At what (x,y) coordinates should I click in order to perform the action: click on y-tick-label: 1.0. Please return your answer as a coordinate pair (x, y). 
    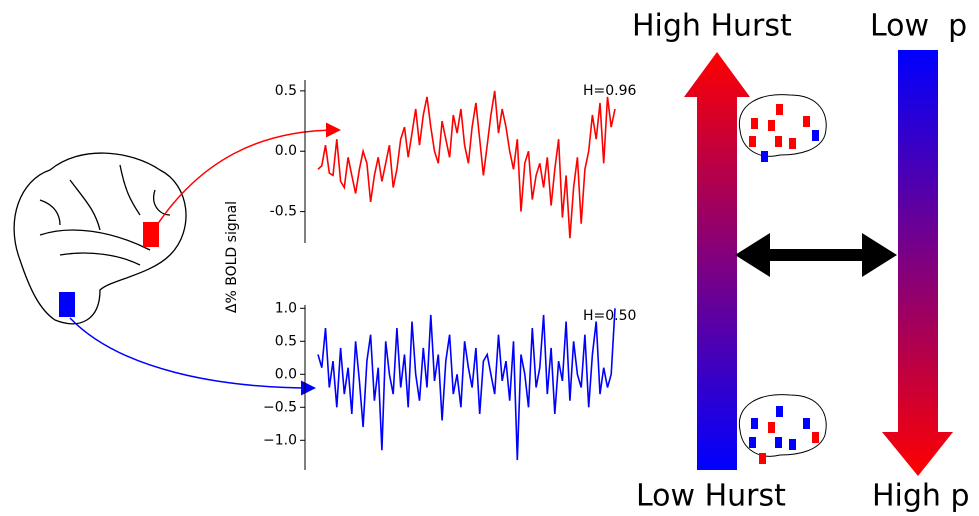
    Looking at the image, I should click on (286, 308).